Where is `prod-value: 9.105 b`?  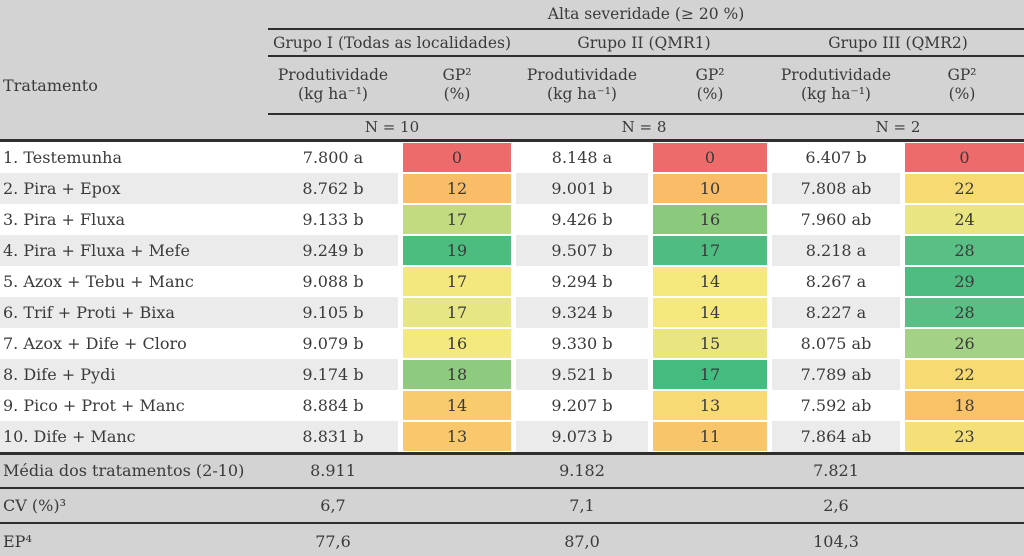
prod-value: 9.105 b is located at coordinates (333, 312).